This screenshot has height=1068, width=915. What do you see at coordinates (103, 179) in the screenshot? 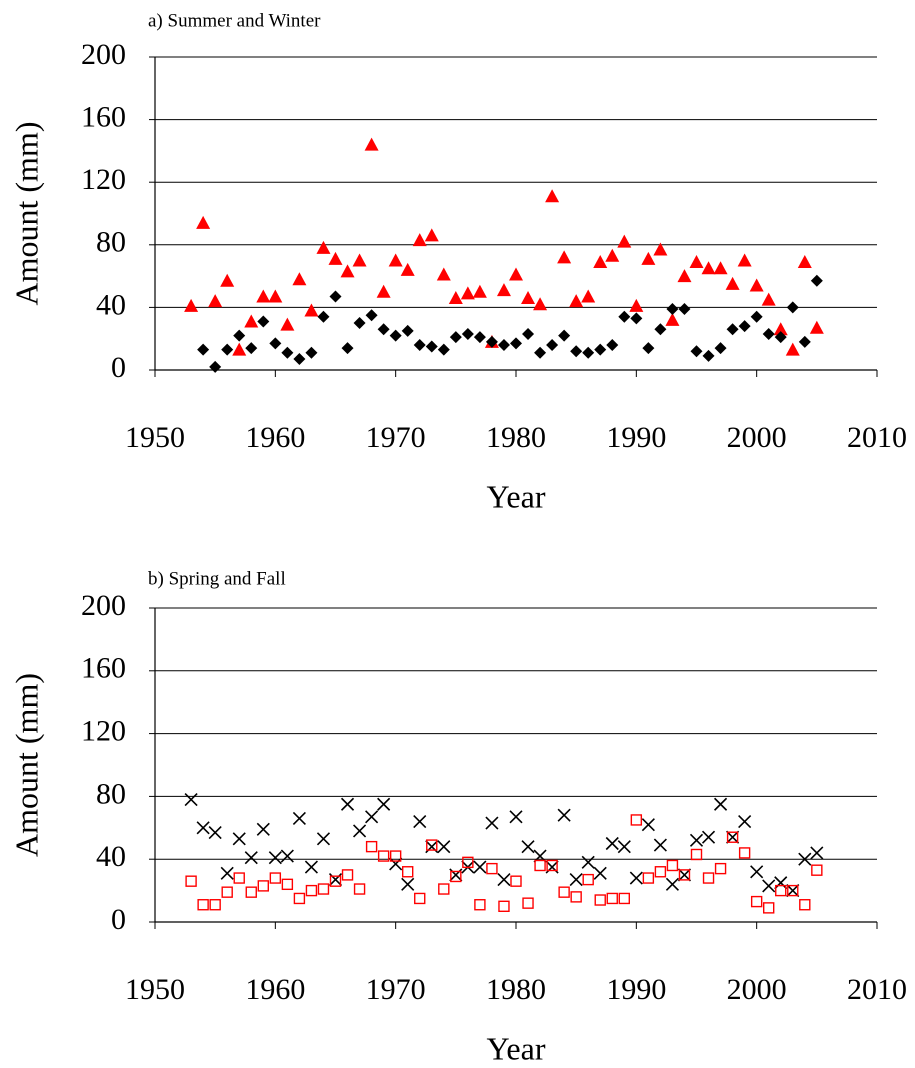
I see `y-tick-label: 120` at bounding box center [103, 179].